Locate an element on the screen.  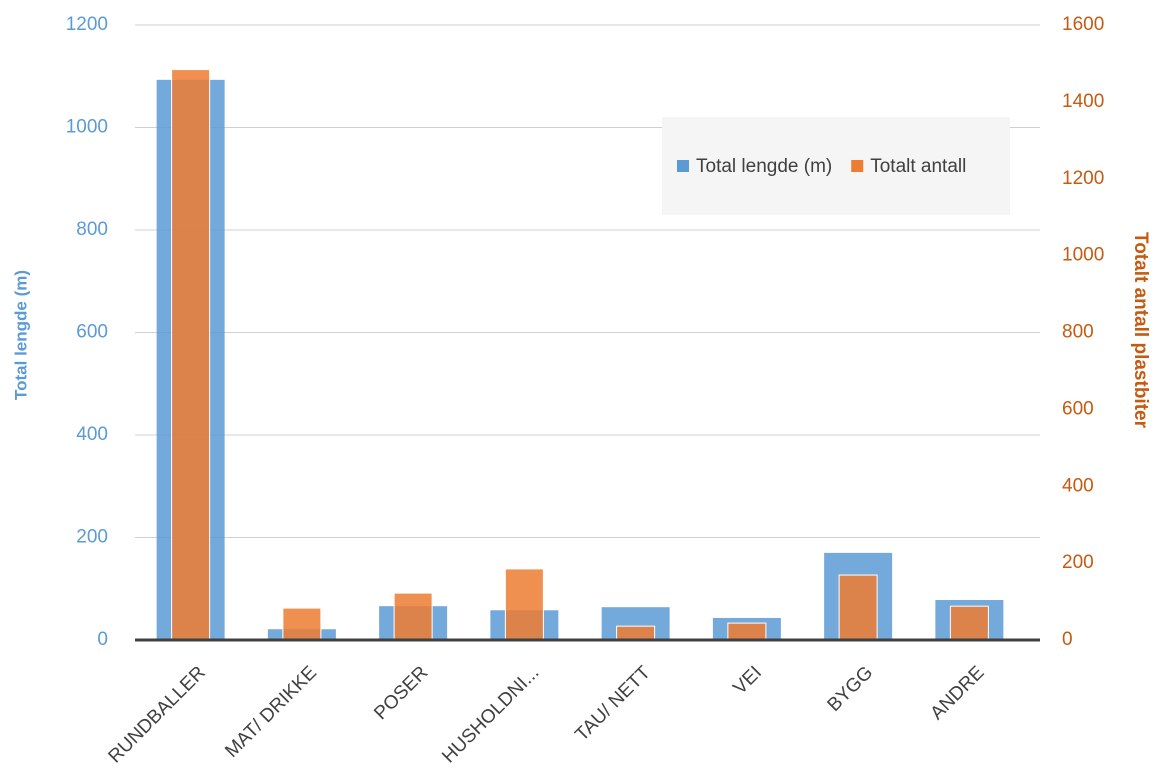
legend-box is located at coordinates (836, 166).